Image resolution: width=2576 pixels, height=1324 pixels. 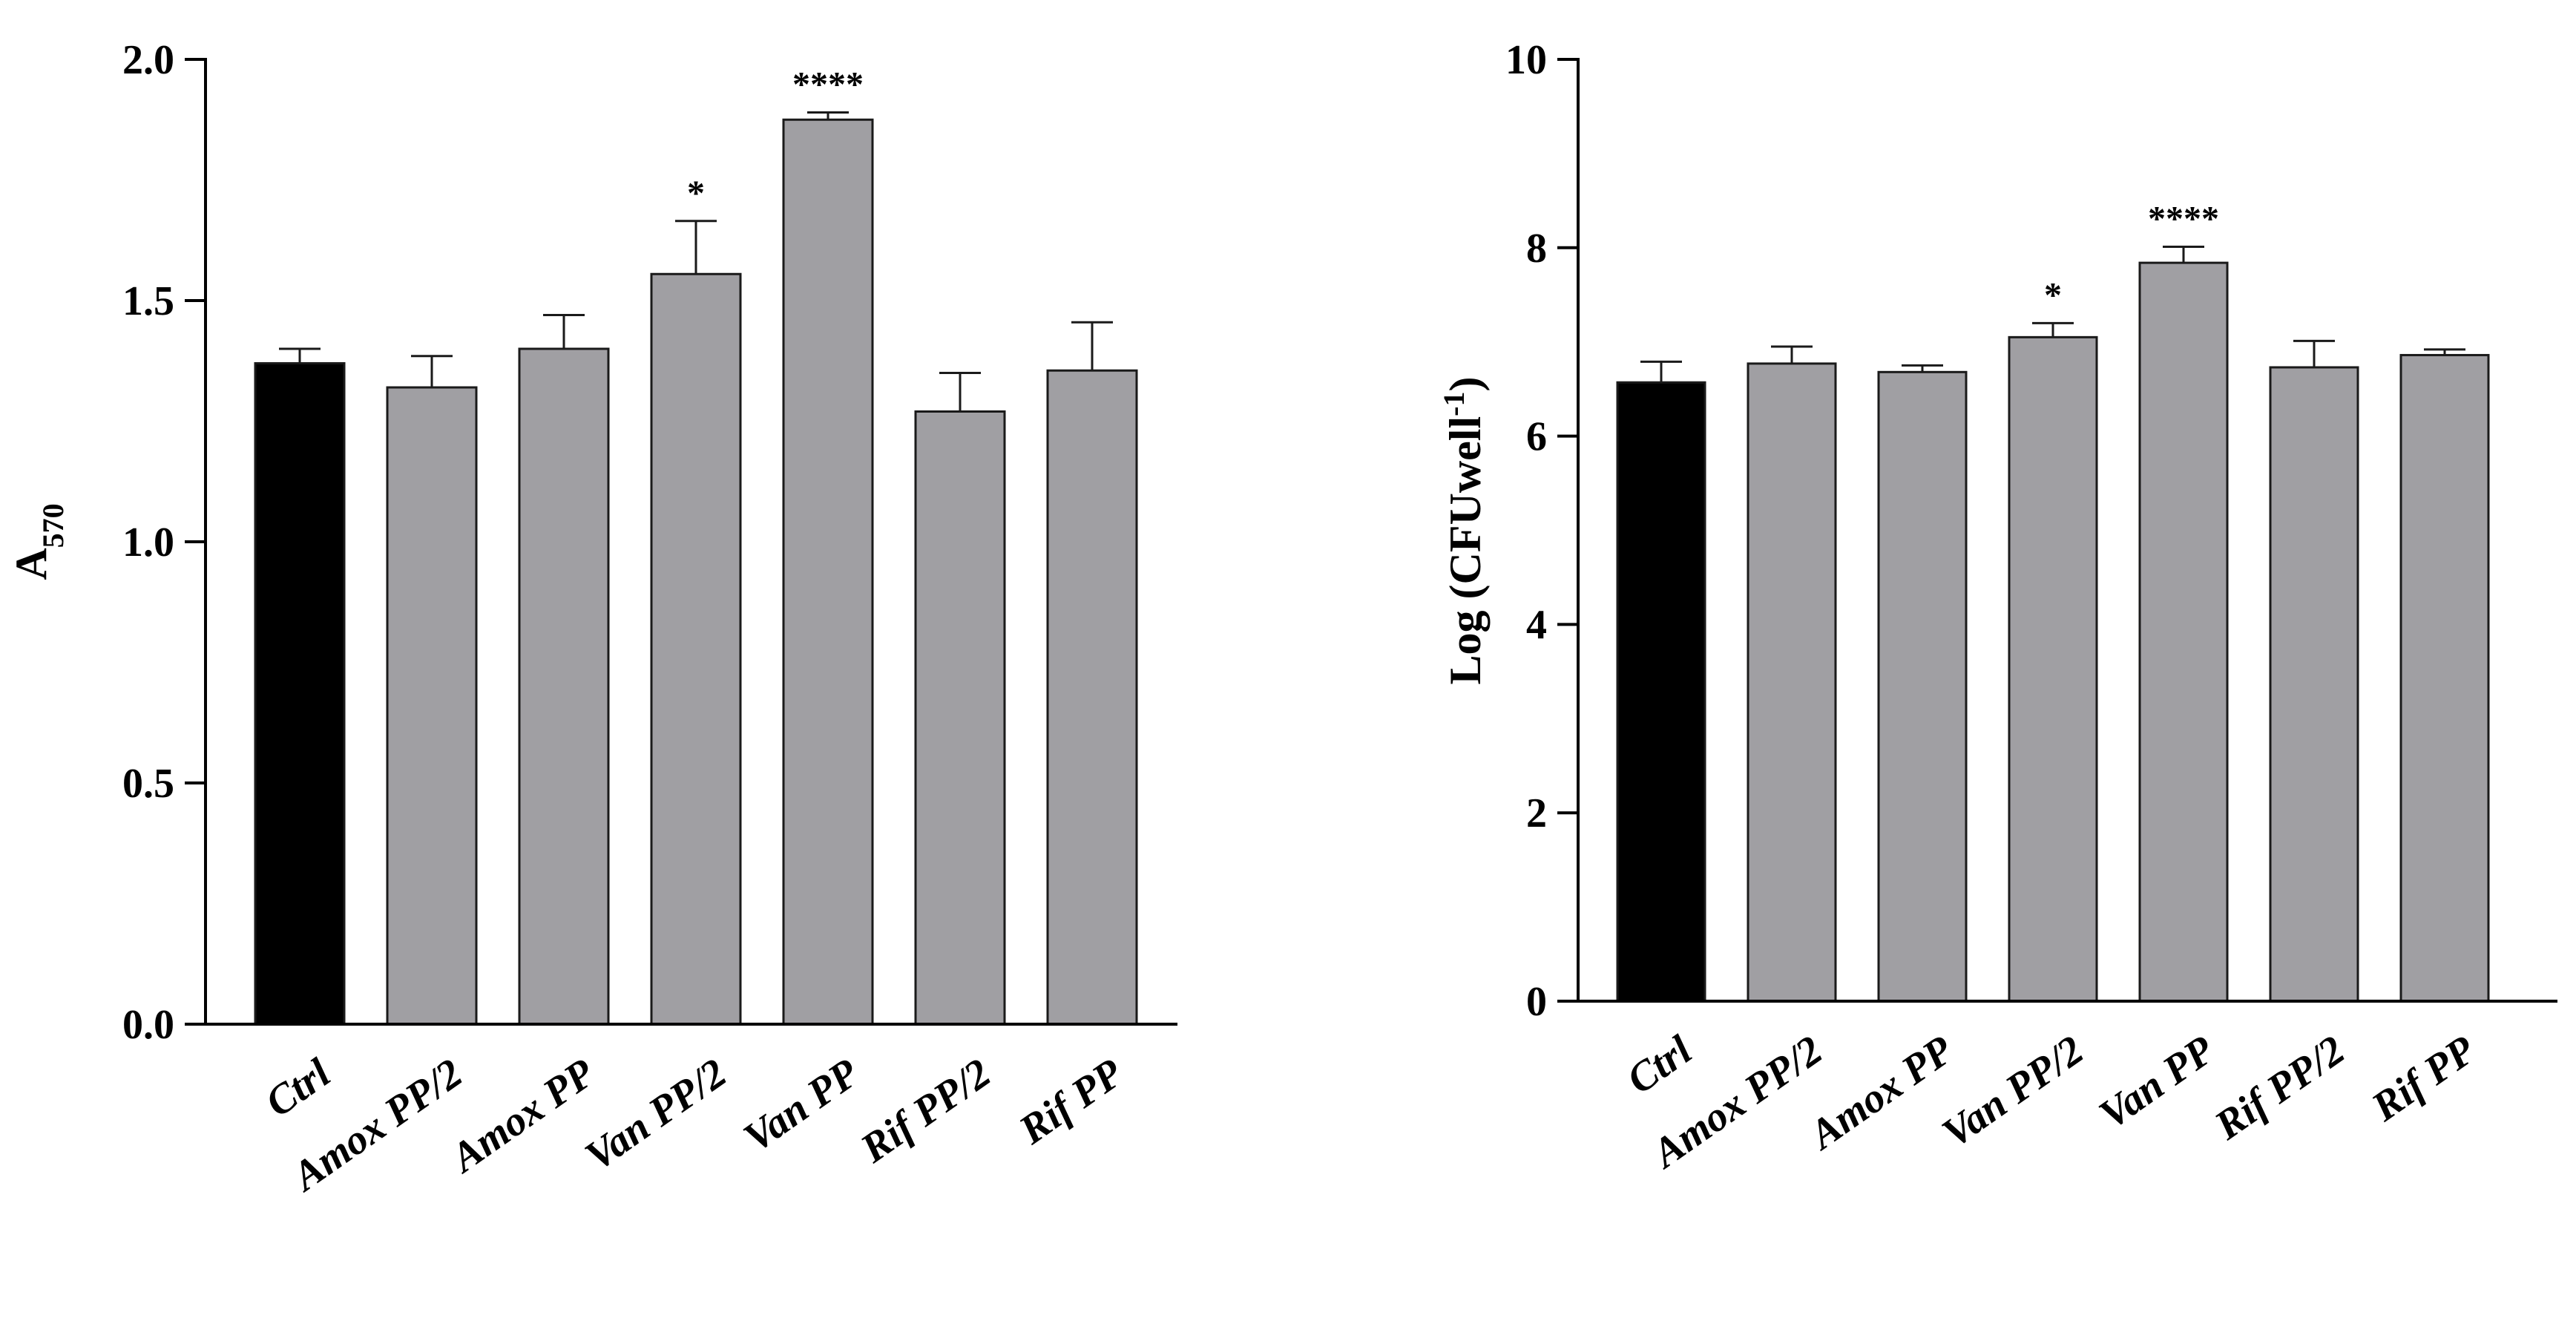 What do you see at coordinates (1464, 531) in the screenshot?
I see `y-axis-title: Log (CFUwell-1)` at bounding box center [1464, 531].